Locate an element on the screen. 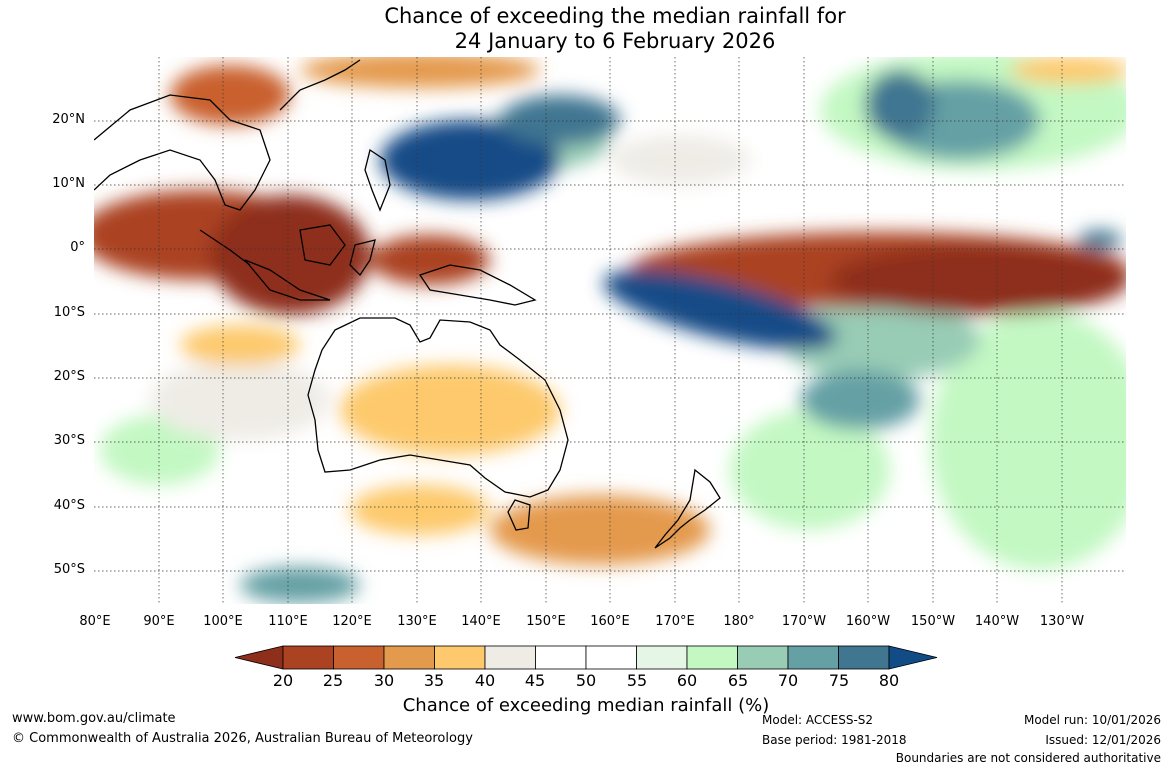  field-teal-c is located at coordinates (880, 340).